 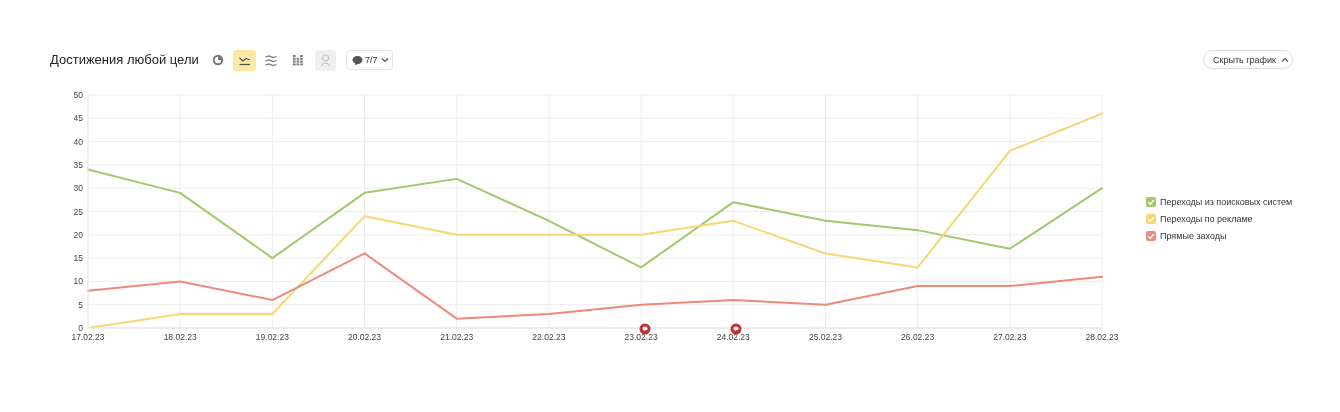 What do you see at coordinates (78, 211) in the screenshot?
I see `y-tick-label: 25` at bounding box center [78, 211].